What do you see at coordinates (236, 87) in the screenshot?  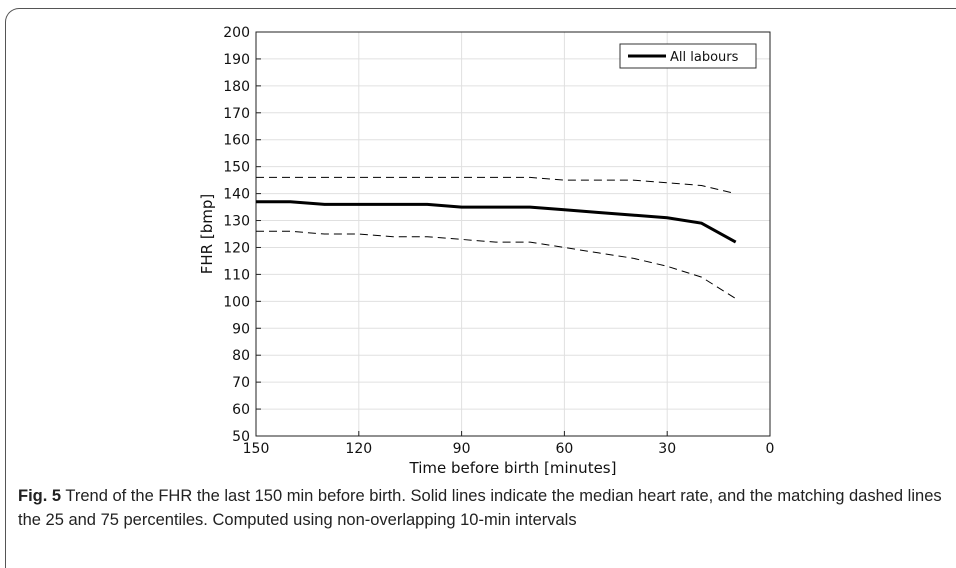 I see `y-tick-label: 180` at bounding box center [236, 87].